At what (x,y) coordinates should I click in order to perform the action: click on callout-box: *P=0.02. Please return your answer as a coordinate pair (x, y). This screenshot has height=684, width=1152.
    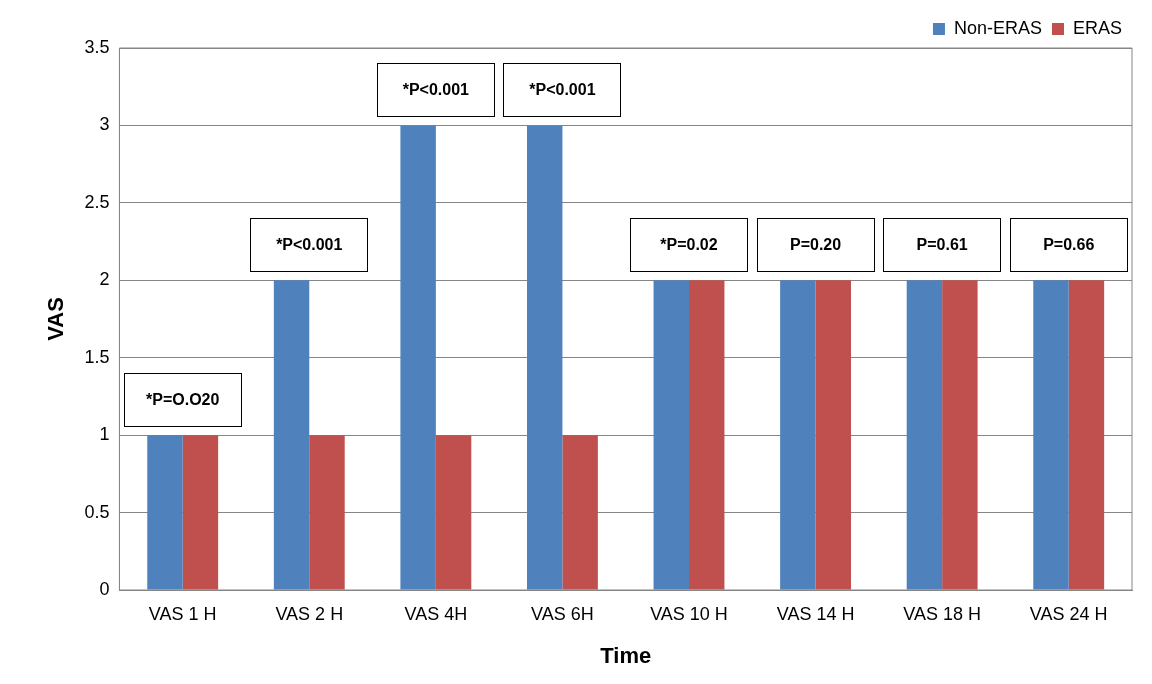
    Looking at the image, I should click on (689, 245).